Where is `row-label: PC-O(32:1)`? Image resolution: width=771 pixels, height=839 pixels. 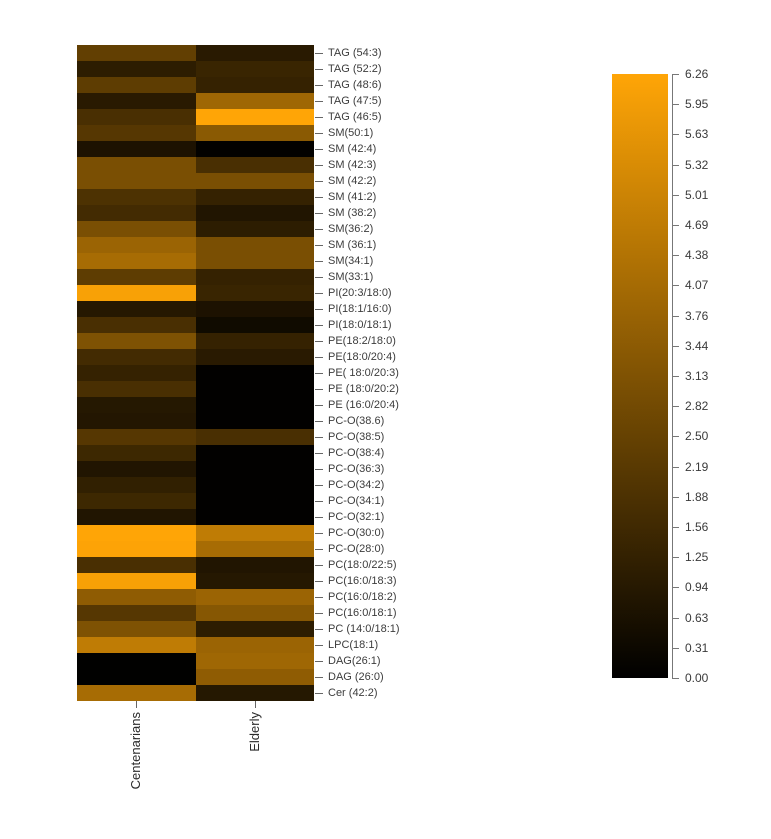 row-label: PC-O(32:1) is located at coordinates (356, 517).